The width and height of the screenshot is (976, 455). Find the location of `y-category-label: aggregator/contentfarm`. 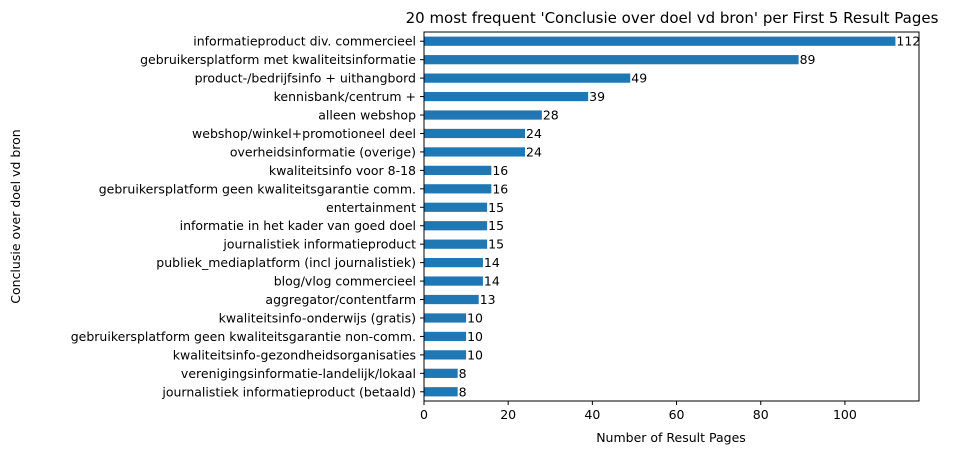

y-category-label: aggregator/contentfarm is located at coordinates (340, 299).